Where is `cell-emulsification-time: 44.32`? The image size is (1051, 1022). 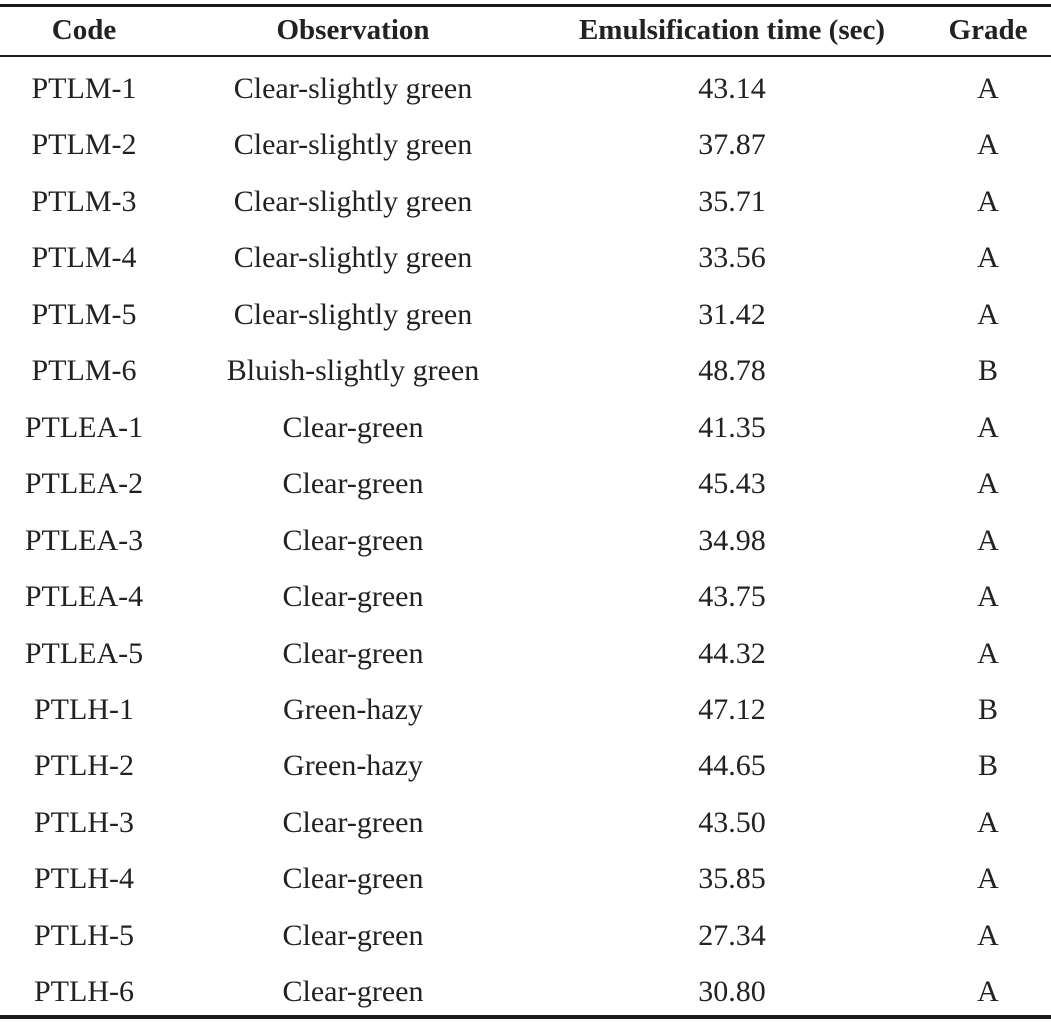 cell-emulsification-time: 44.32 is located at coordinates (732, 653).